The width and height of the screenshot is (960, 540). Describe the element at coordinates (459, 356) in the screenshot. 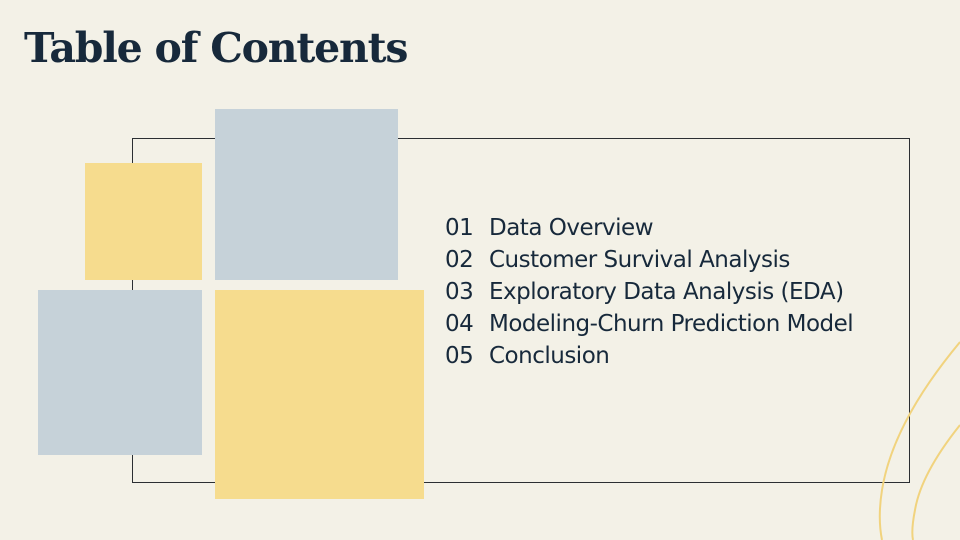

I see `toc-number: 05` at that location.